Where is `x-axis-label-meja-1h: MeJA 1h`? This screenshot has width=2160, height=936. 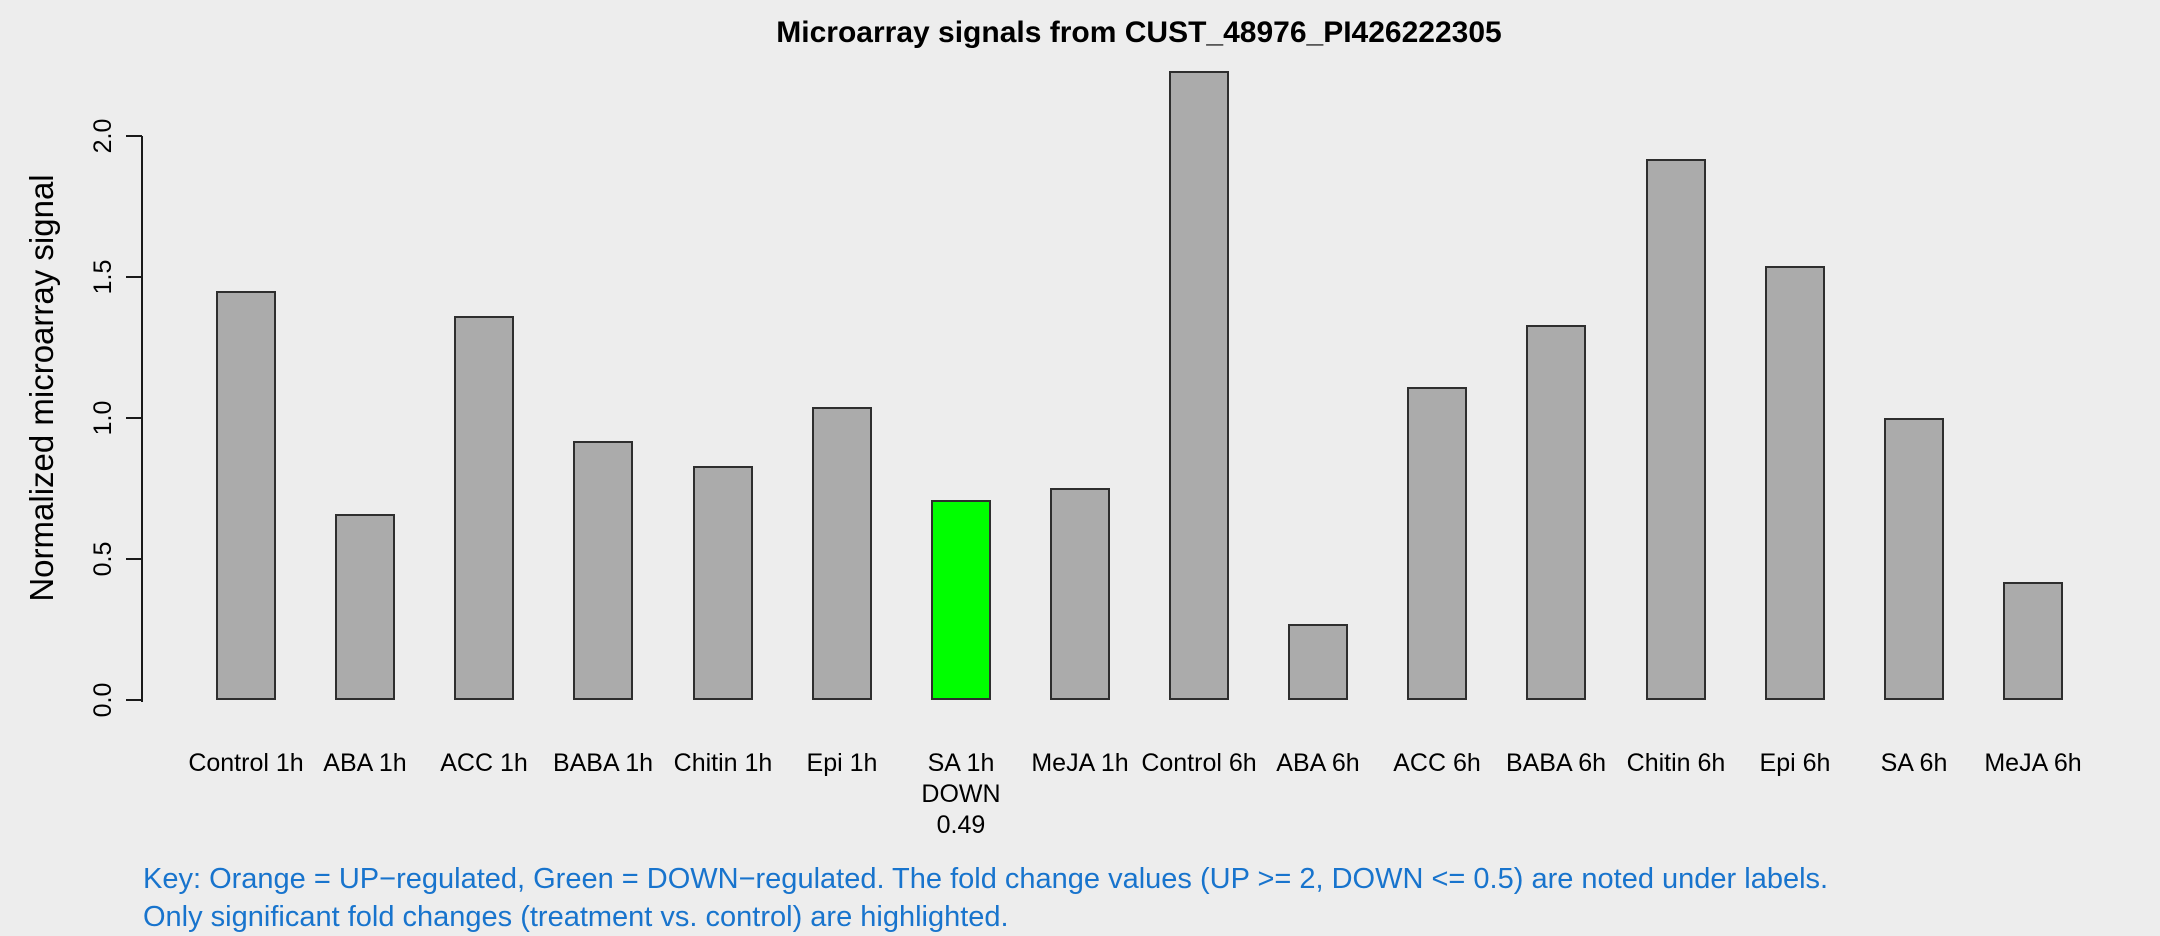
x-axis-label-meja-1h: MeJA 1h is located at coordinates (1080, 763).